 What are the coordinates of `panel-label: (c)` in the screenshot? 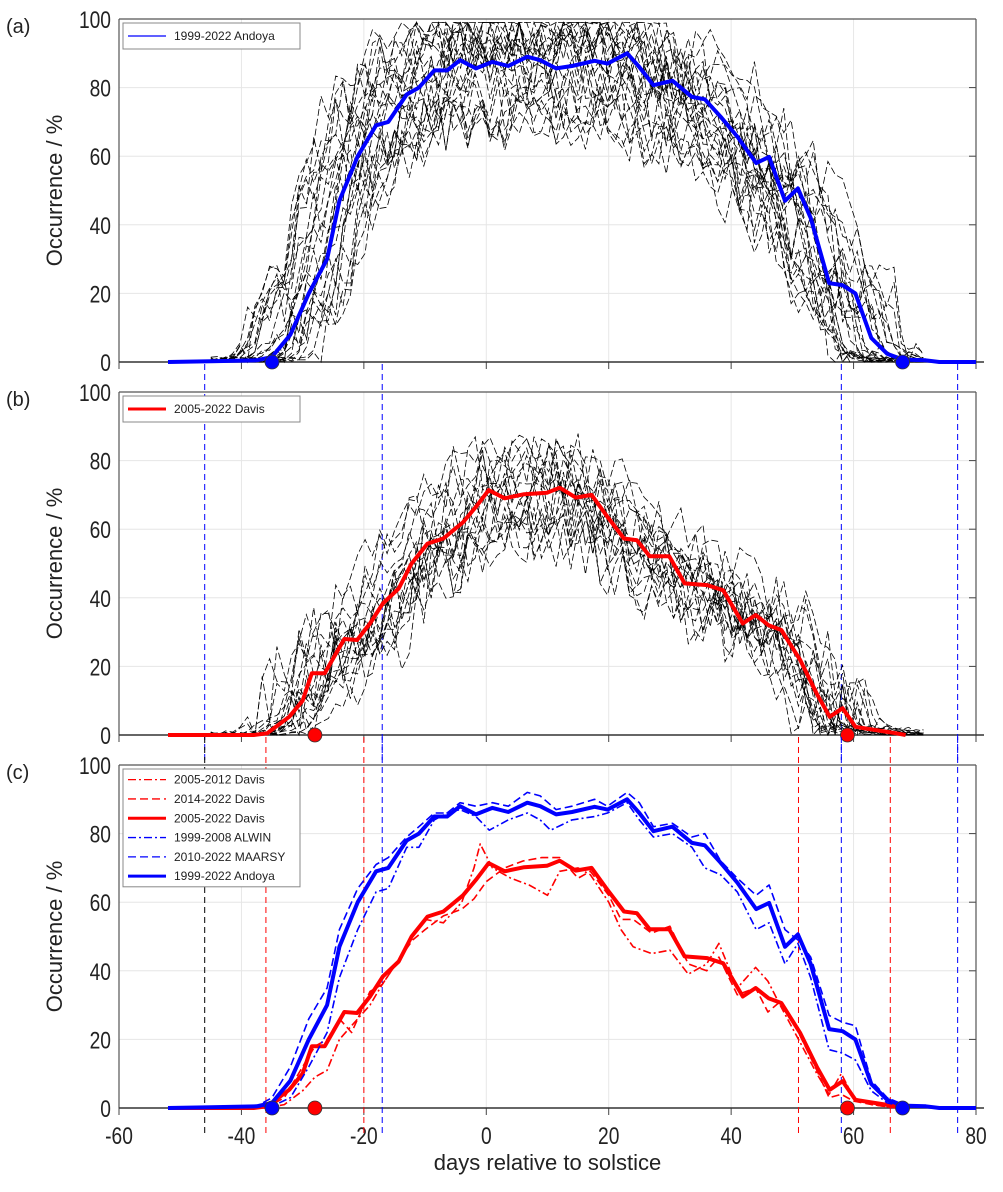 It's located at (17, 773).